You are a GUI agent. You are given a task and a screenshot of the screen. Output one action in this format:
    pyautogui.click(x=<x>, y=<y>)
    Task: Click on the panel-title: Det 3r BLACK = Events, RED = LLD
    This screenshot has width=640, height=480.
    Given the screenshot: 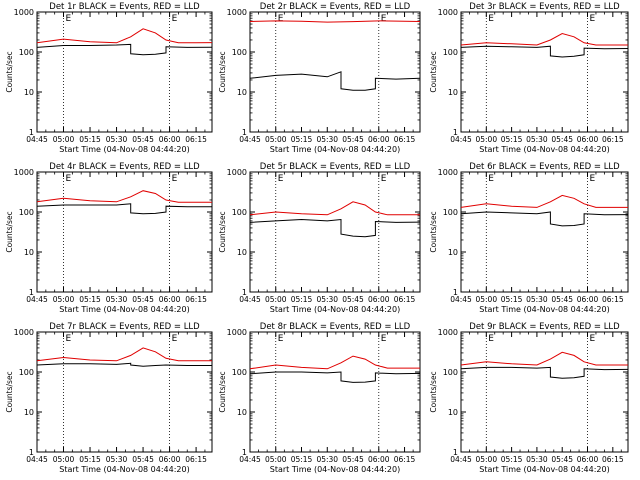 What is the action you would take?
    pyautogui.click(x=544, y=7)
    